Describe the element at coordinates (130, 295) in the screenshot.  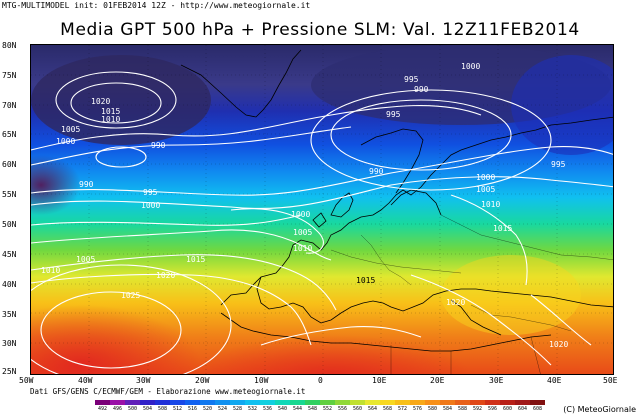
I see `isobar-label: 1025` at that location.